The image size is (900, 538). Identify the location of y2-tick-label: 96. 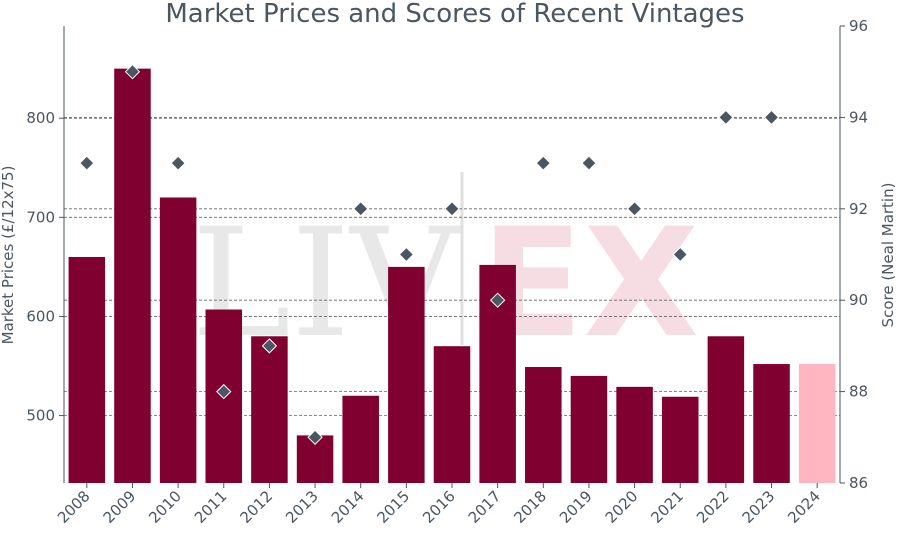
(858, 26).